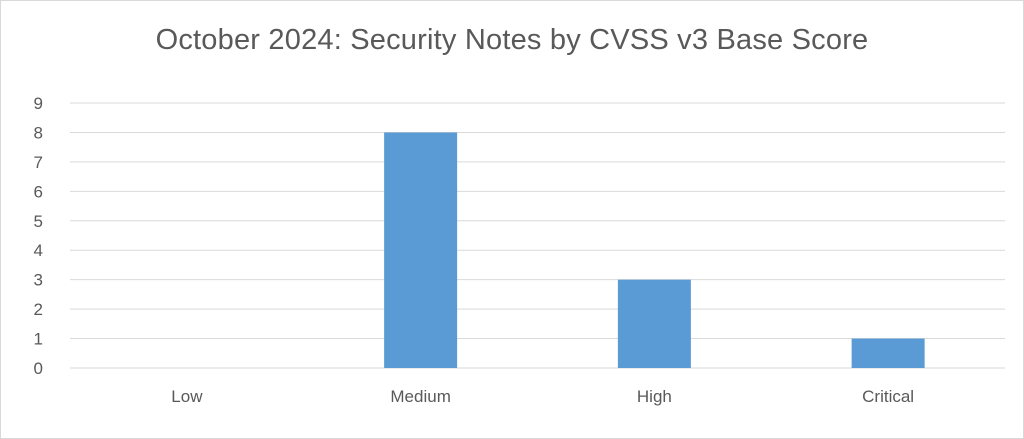  What do you see at coordinates (542, 396) in the screenshot?
I see `x-axis-tick-labels: Low Medium High Critical` at bounding box center [542, 396].